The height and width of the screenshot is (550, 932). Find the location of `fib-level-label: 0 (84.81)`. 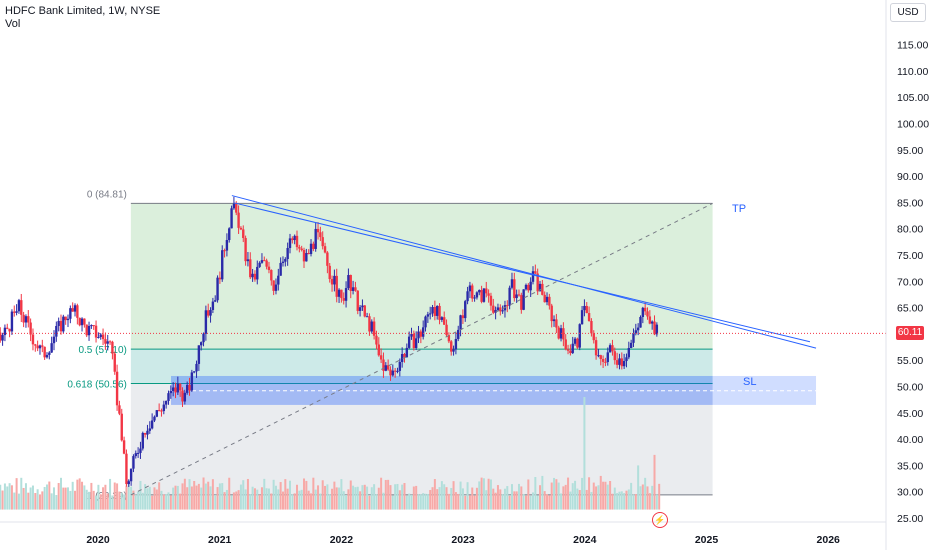

fib-level-label: 0 (84.81) is located at coordinates (107, 194).